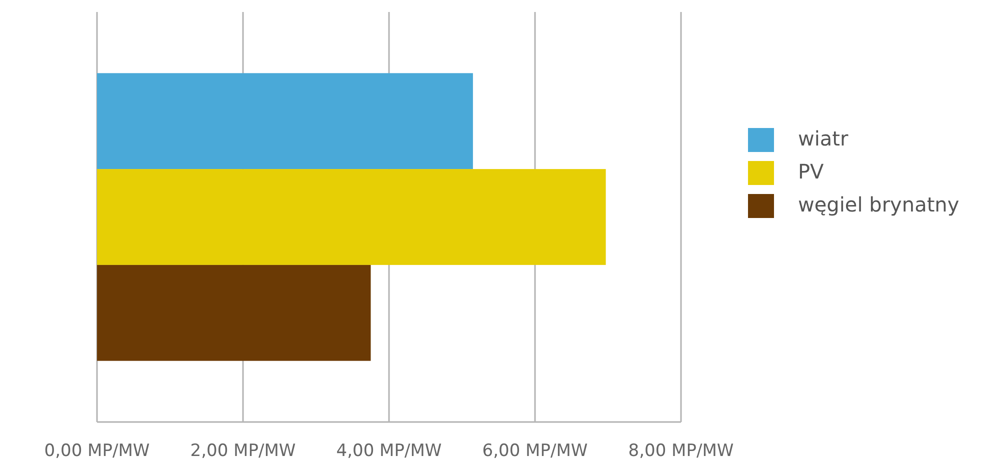  Describe the element at coordinates (97, 451) in the screenshot. I see `x-tick-label: 0,00 MP/MW` at that location.